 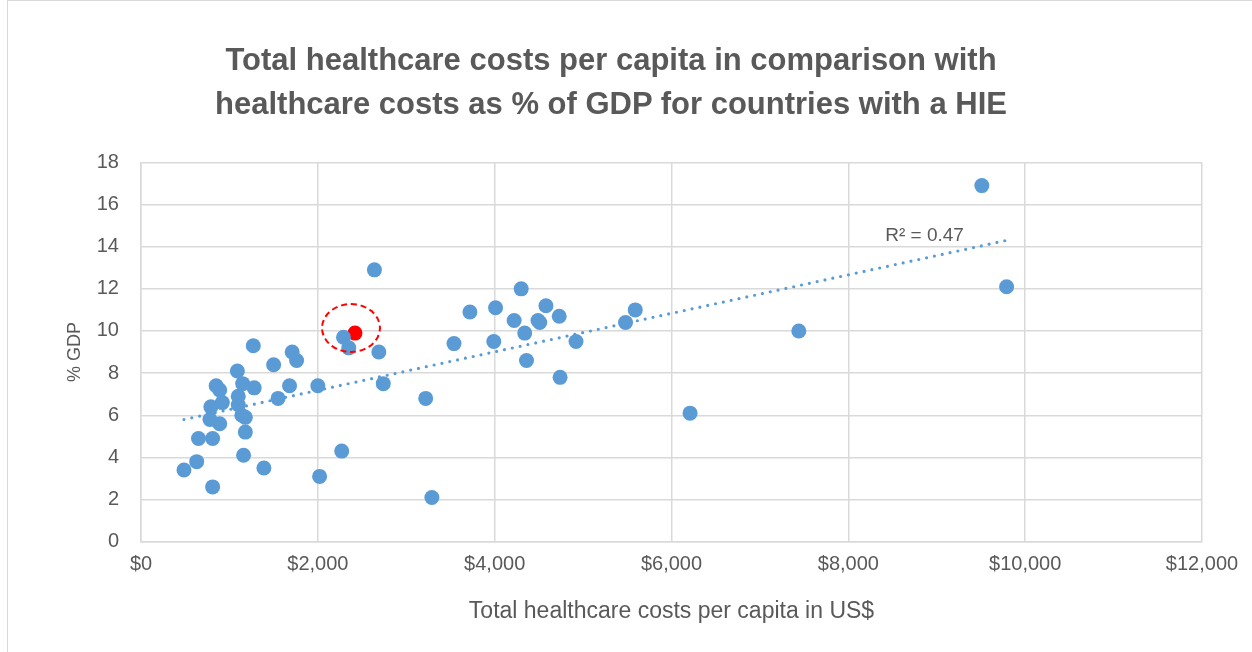 What do you see at coordinates (141, 563) in the screenshot?
I see `x-tick-label: $0` at bounding box center [141, 563].